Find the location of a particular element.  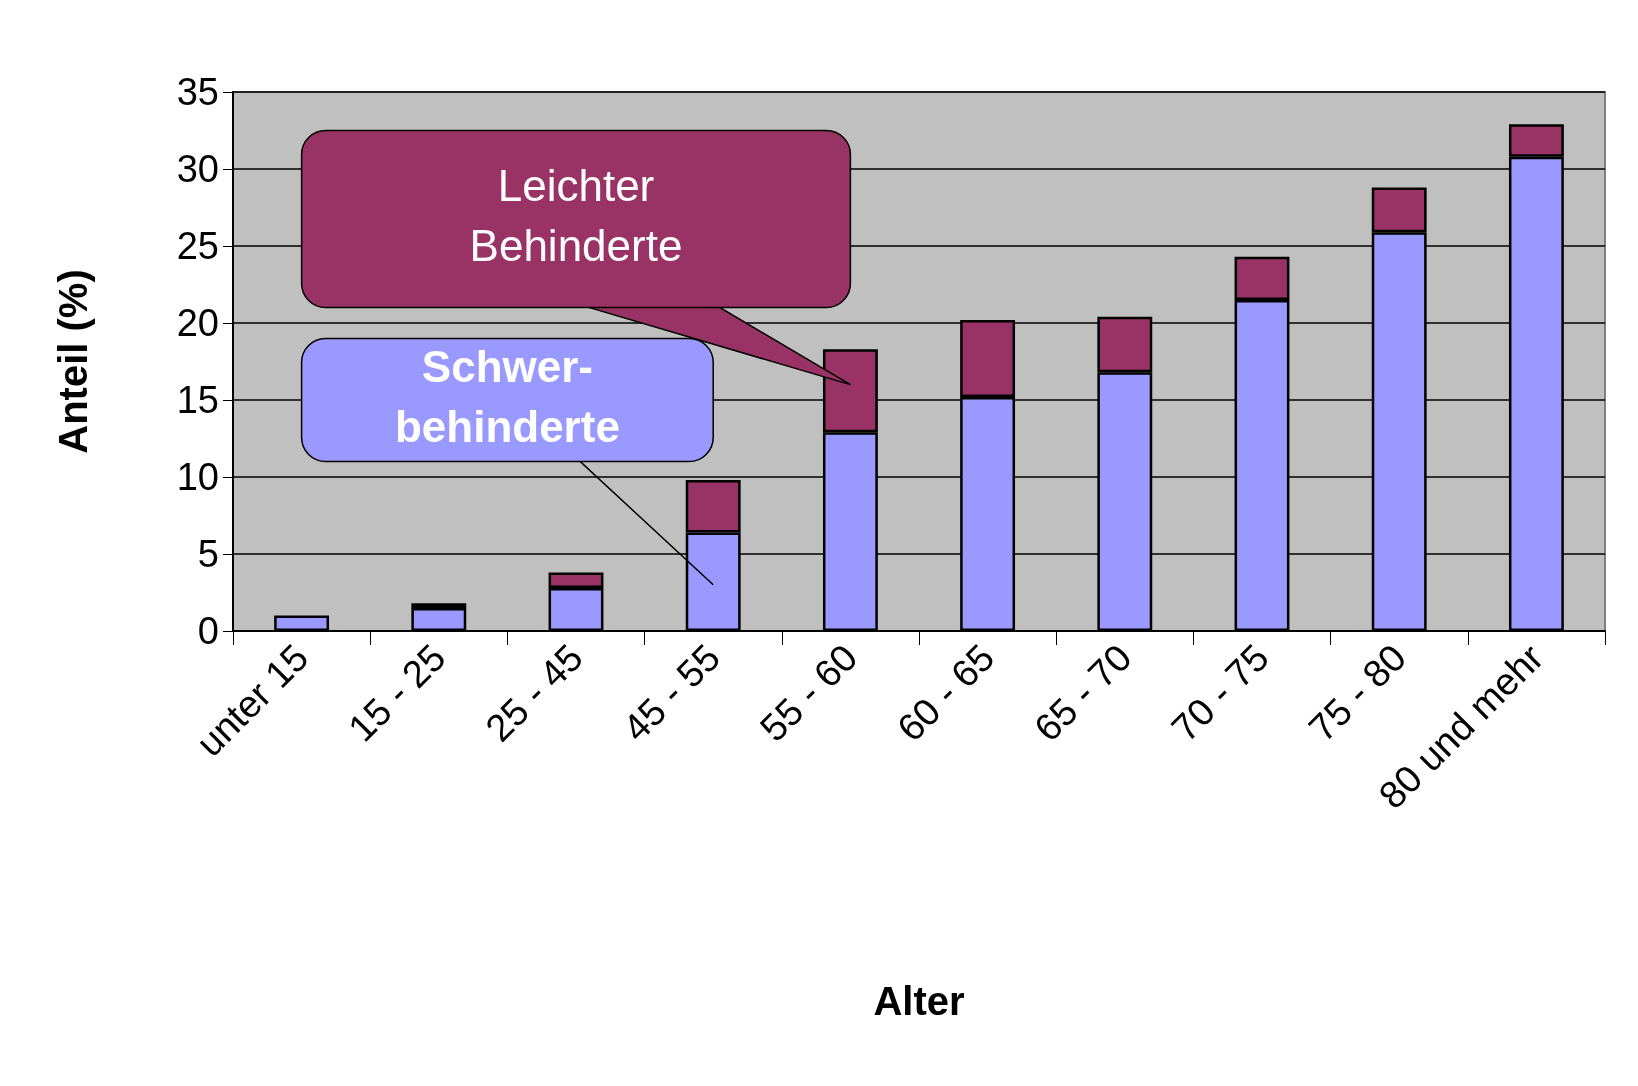

y-tick-label: 0 is located at coordinates (208, 631).